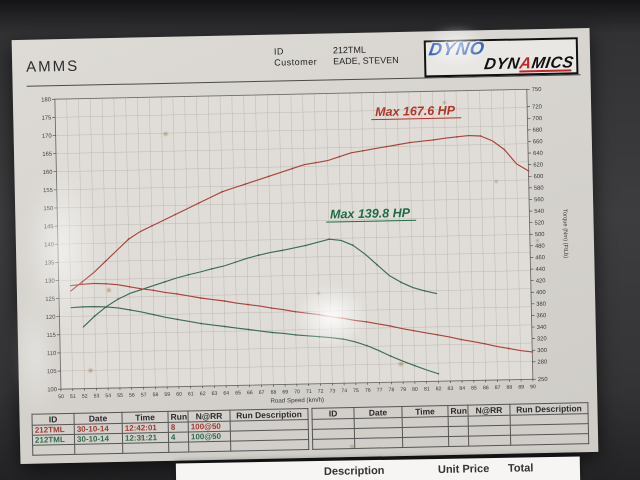  What do you see at coordinates (262, 393) in the screenshot?
I see `svg-text: 67` at bounding box center [262, 393].